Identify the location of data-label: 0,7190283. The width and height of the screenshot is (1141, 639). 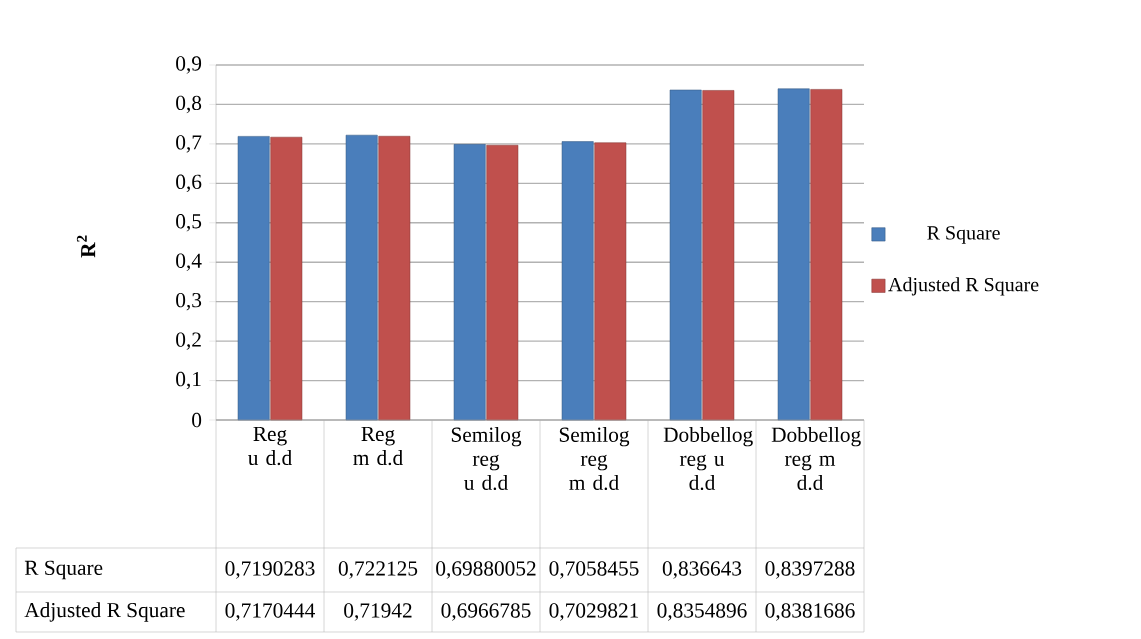
(270, 570).